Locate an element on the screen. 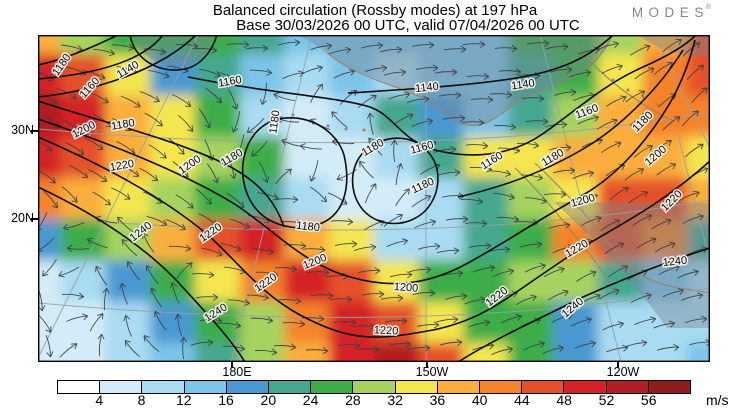 This screenshot has width=750, height=408. colorbar-tick-label: 24 is located at coordinates (310, 400).